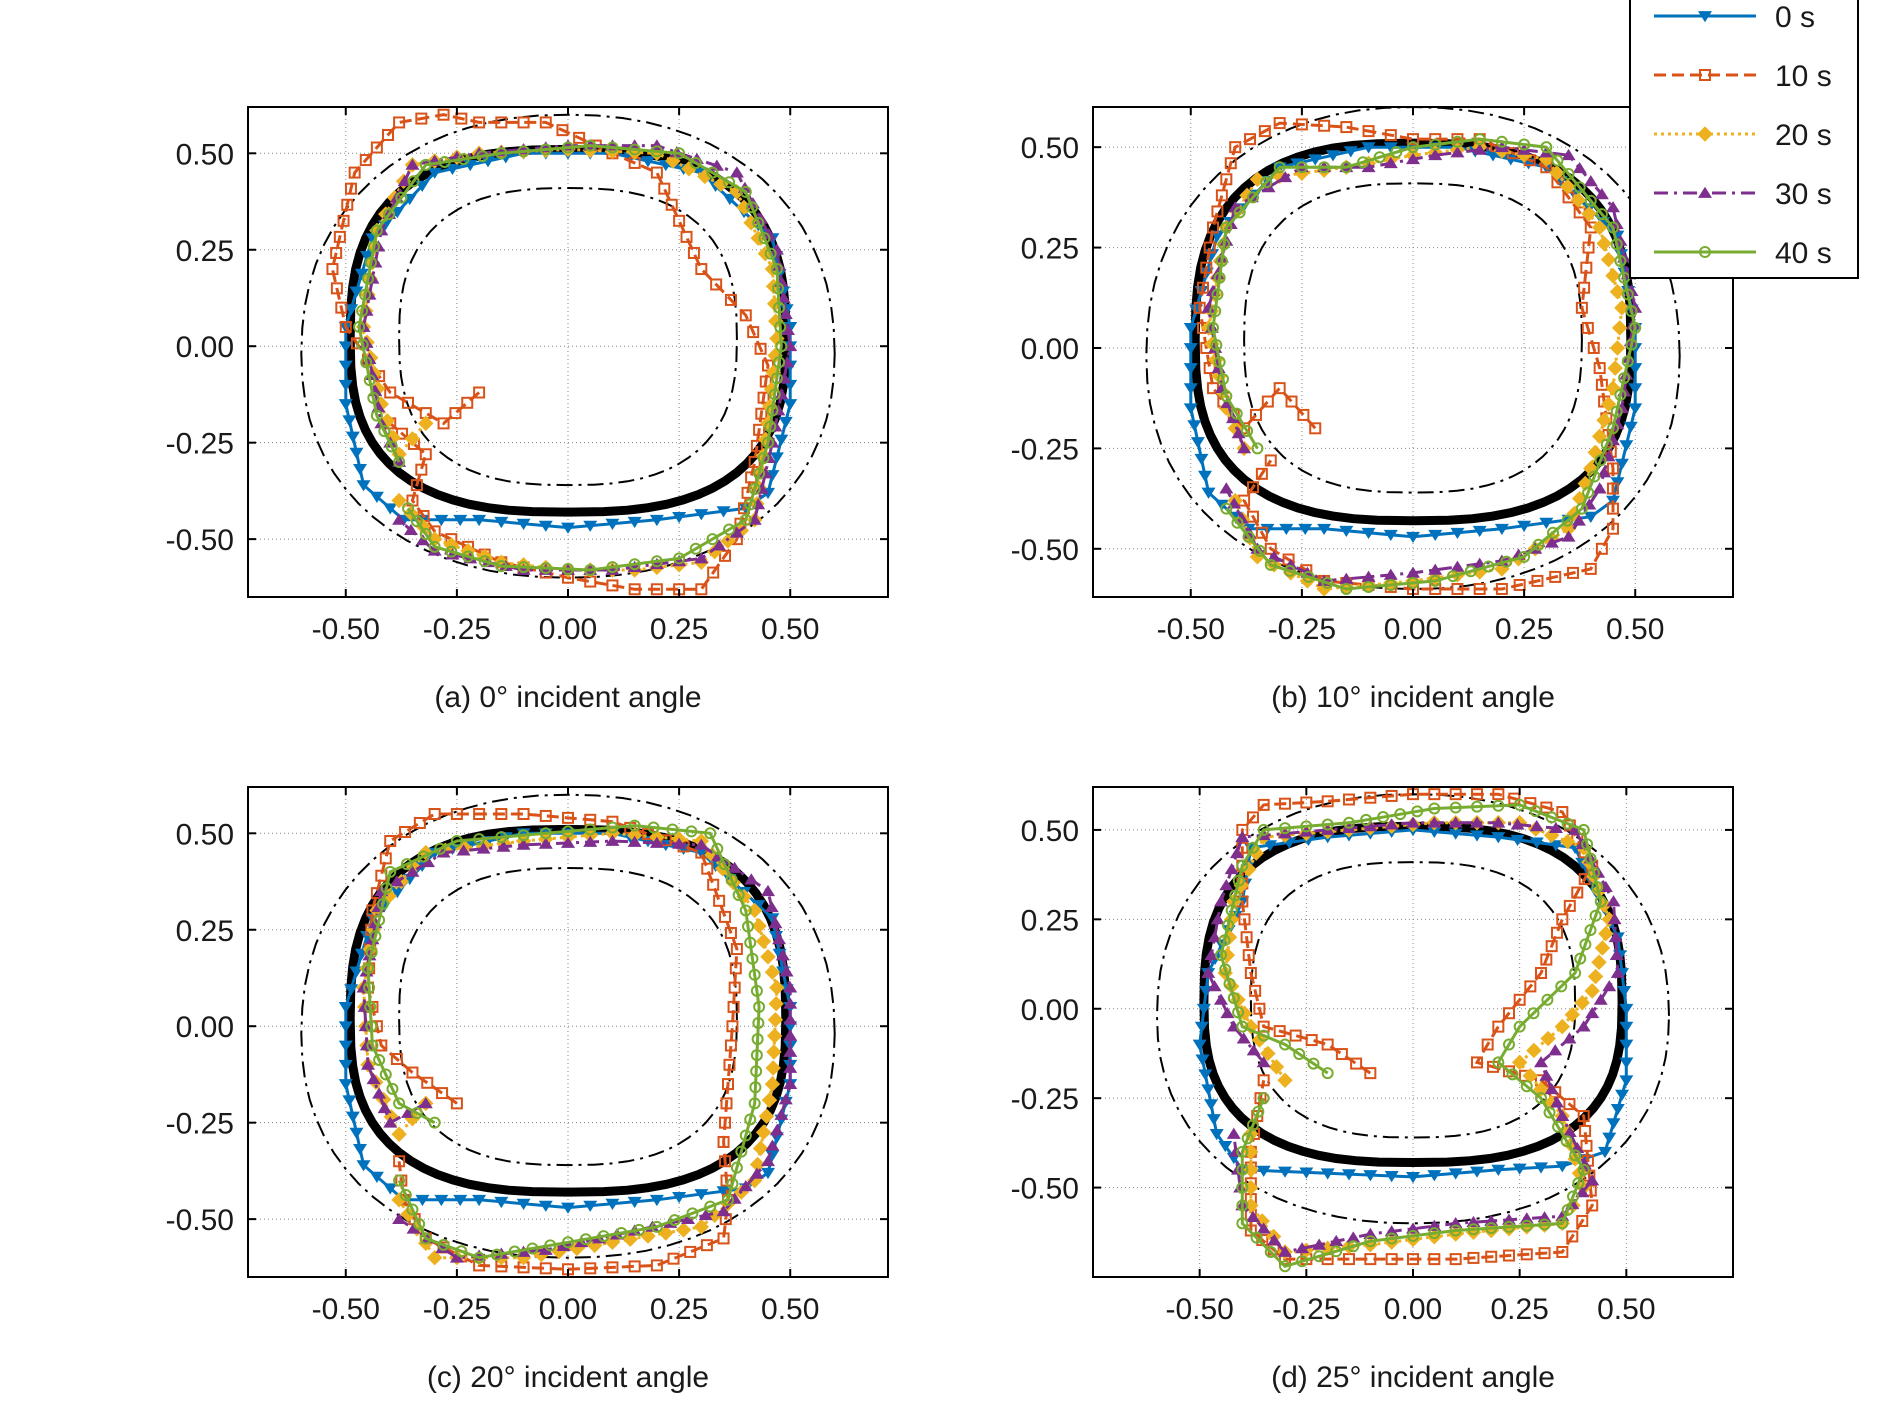 This screenshot has width=1893, height=1419. What do you see at coordinates (1413, 349) in the screenshot?
I see `outer-bound-line` at bounding box center [1413, 349].